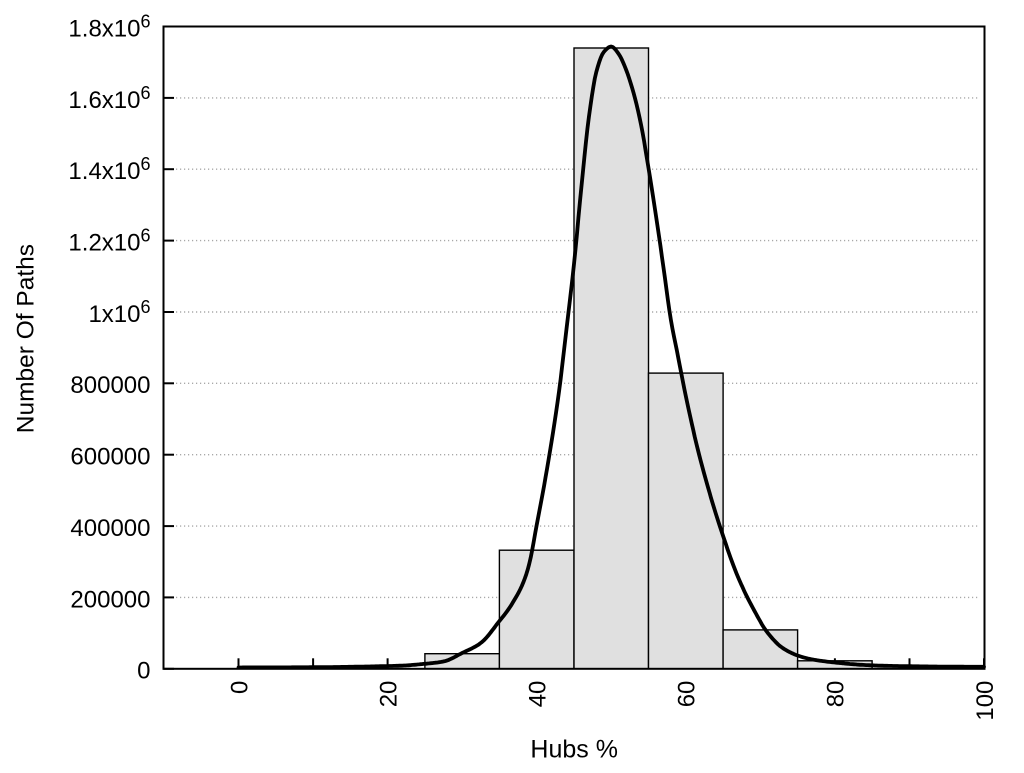 This screenshot has width=1024, height=773. I want to click on svg-text: 400000, so click(110, 528).